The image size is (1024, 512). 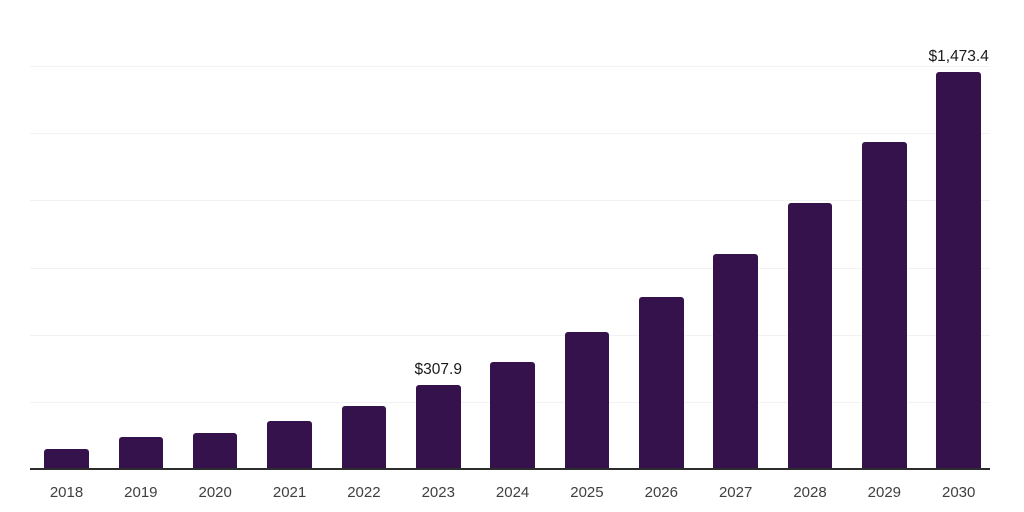 What do you see at coordinates (884, 492) in the screenshot?
I see `x-tick-2029: 2029` at bounding box center [884, 492].